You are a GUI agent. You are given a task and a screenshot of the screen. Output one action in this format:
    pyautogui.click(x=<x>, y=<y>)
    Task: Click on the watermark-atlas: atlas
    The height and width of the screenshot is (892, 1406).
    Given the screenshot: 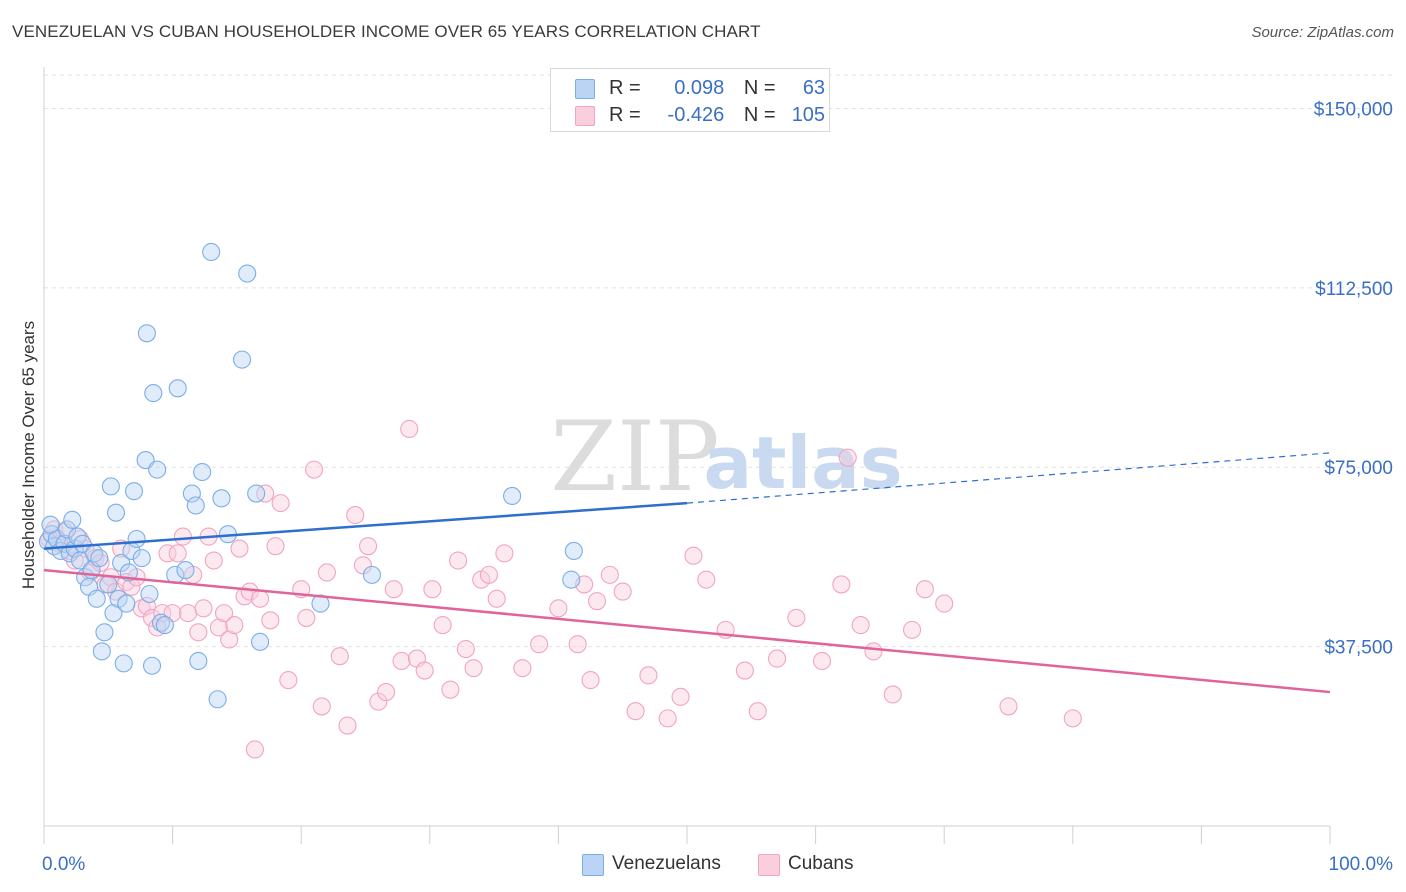 What is the action you would take?
    pyautogui.click(x=802, y=463)
    